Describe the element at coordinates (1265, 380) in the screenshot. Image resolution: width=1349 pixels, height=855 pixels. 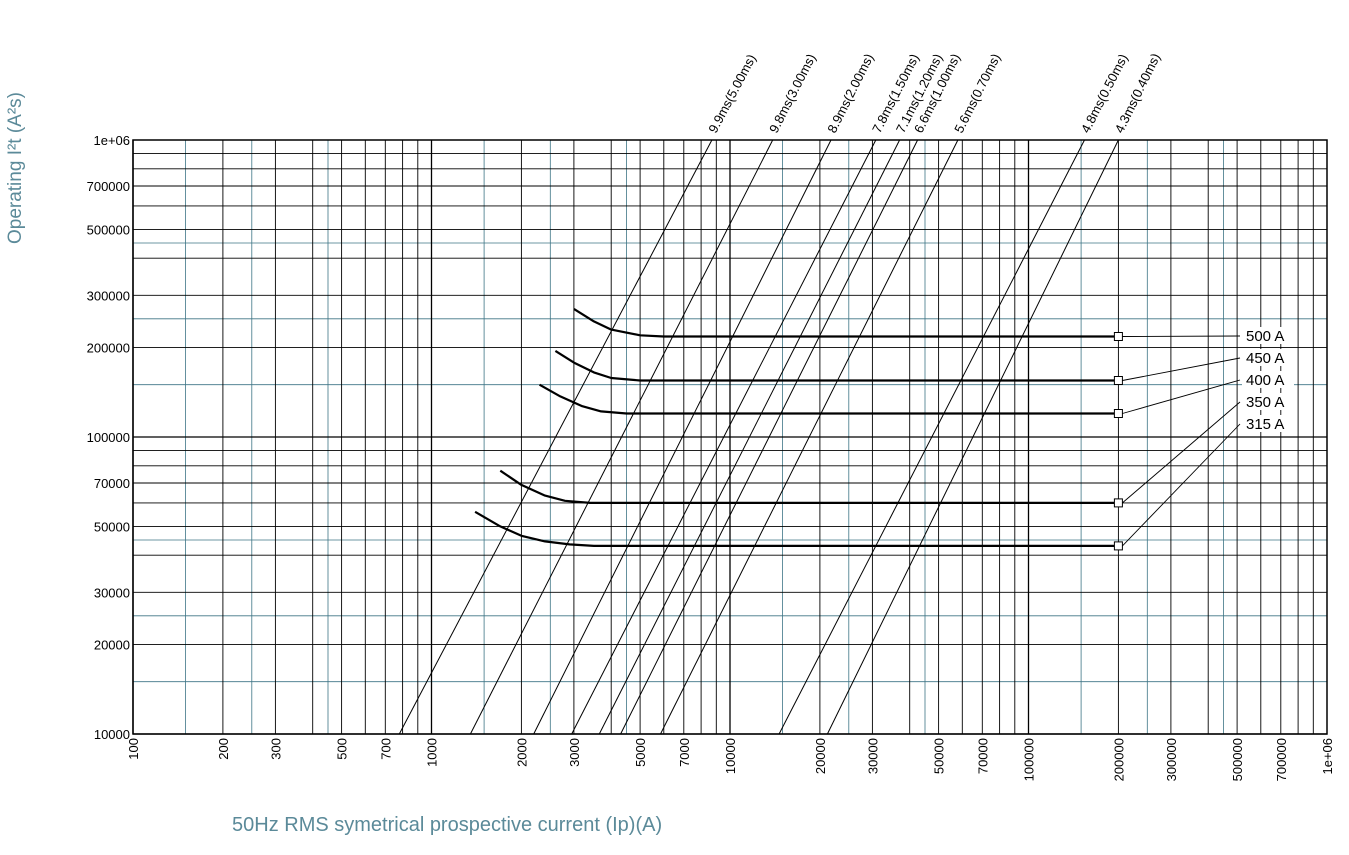
I see `legend-label: 400 A` at that location.